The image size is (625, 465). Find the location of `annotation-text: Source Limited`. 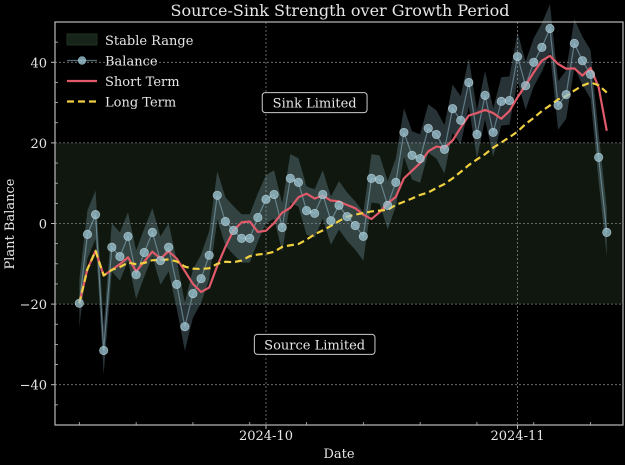

annotation-text: Source Limited is located at coordinates (314, 345).